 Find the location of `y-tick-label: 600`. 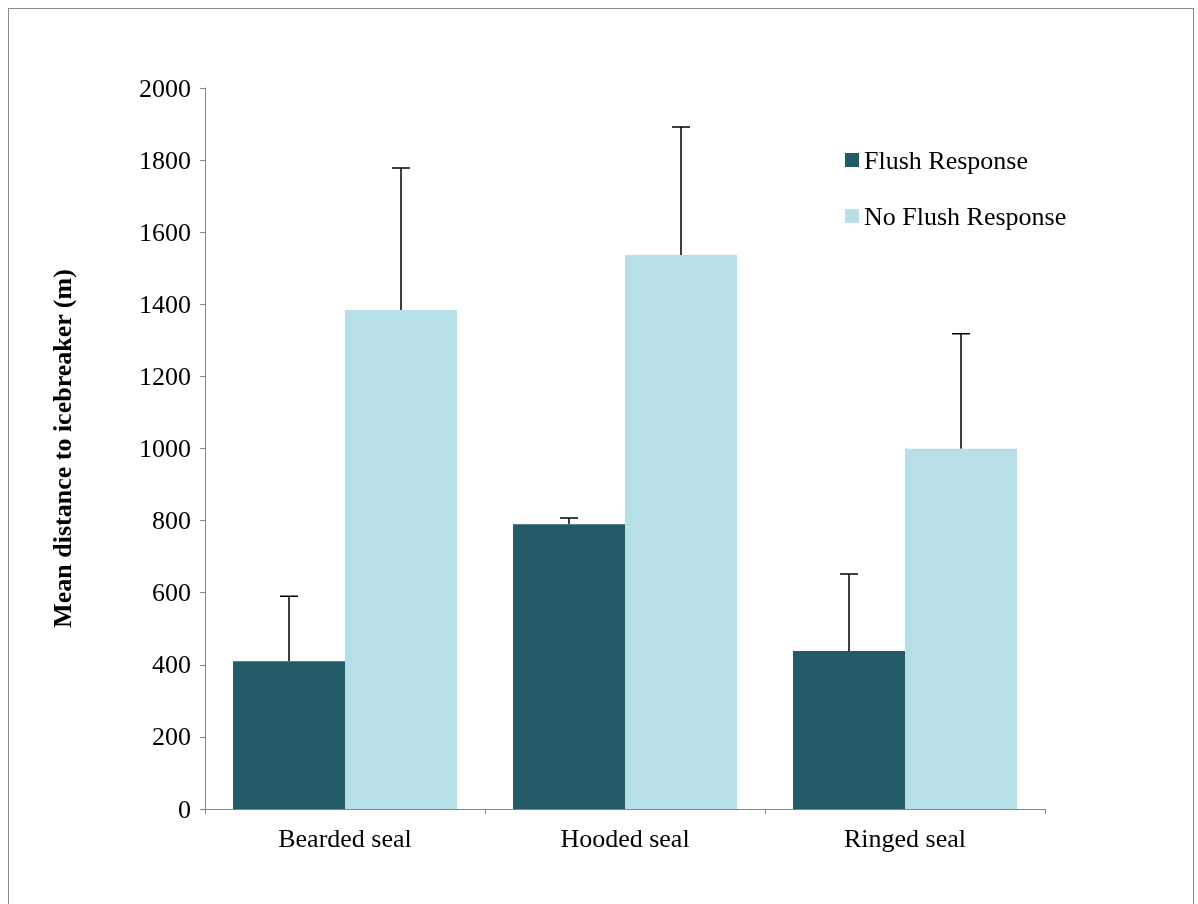

y-tick-label: 600 is located at coordinates (171, 593).